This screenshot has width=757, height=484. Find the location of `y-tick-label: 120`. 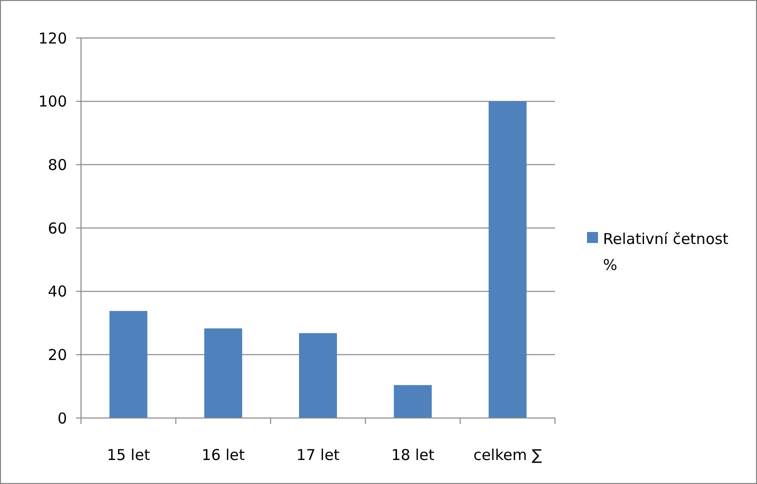

y-tick-label: 120 is located at coordinates (52, 38).